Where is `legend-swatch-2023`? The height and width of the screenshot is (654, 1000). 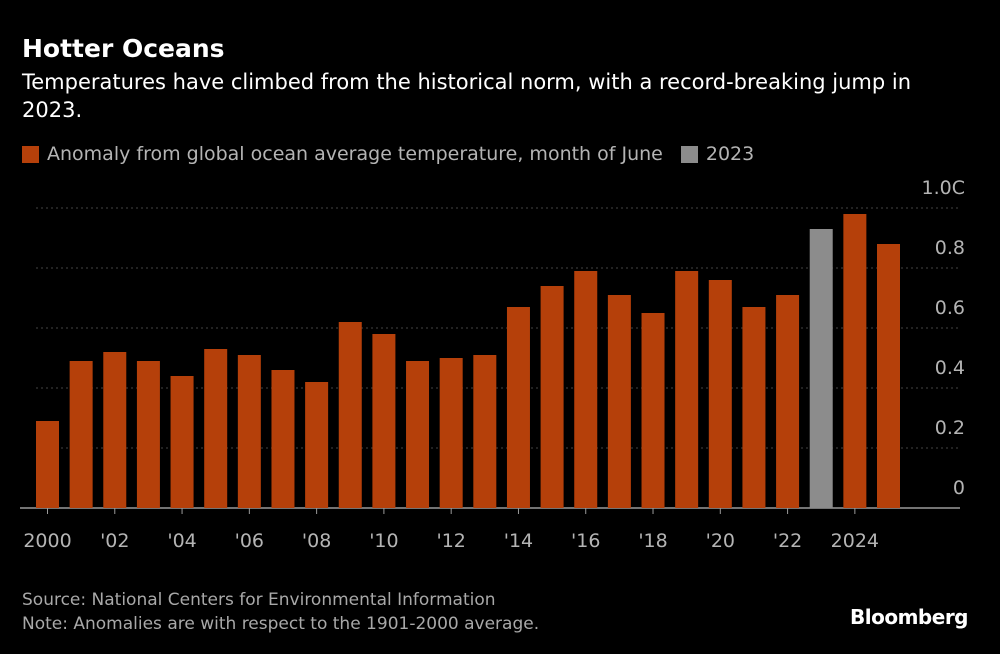
legend-swatch-2023 is located at coordinates (689, 154).